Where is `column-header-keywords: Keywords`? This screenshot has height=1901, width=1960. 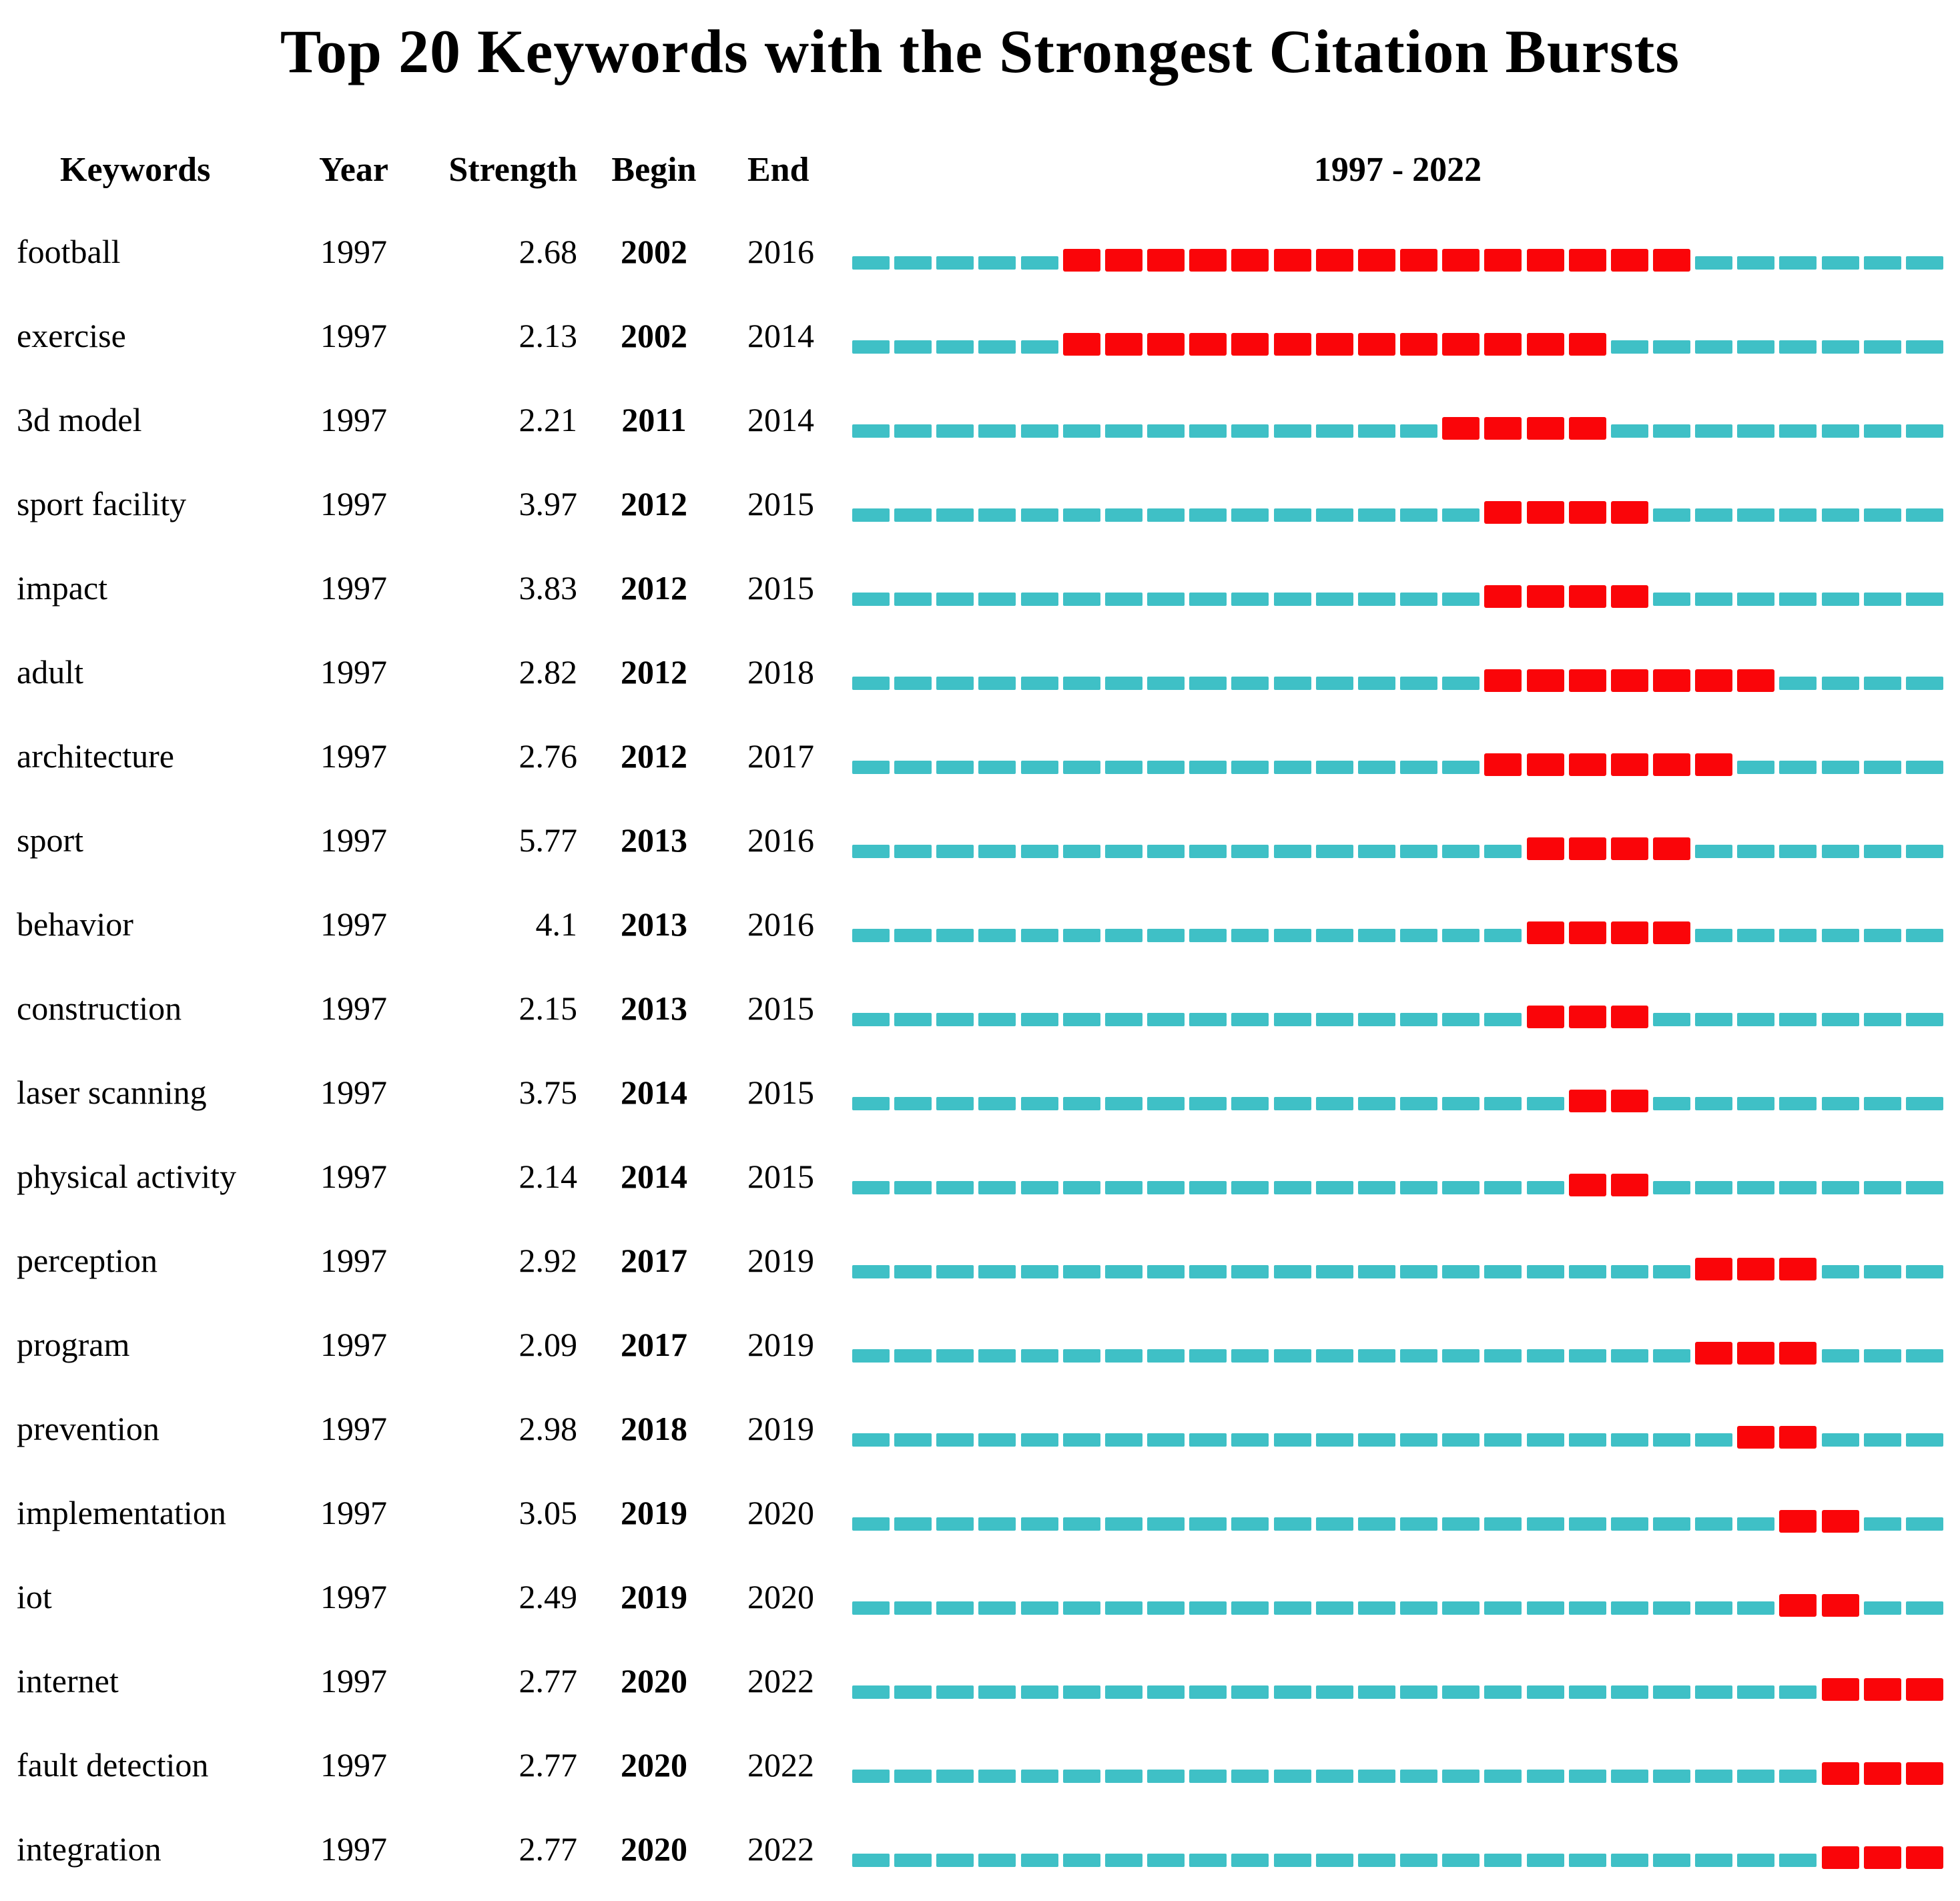
column-header-keywords: Keywords is located at coordinates (135, 170).